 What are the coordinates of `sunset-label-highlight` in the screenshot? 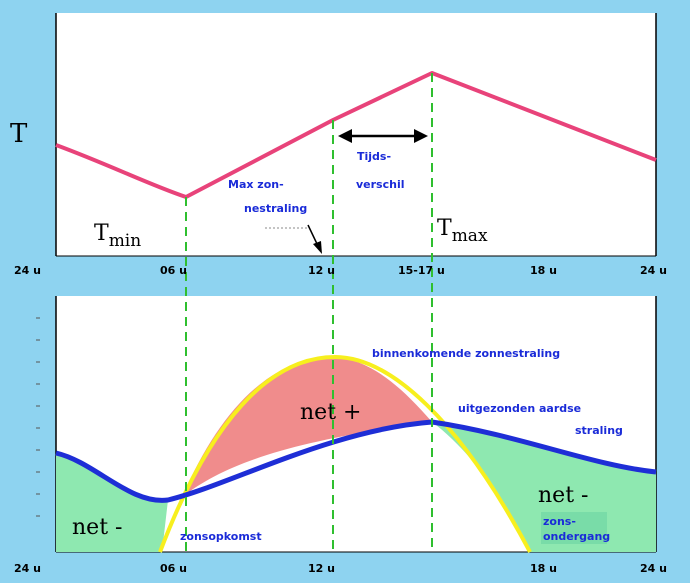 It's located at (574, 528).